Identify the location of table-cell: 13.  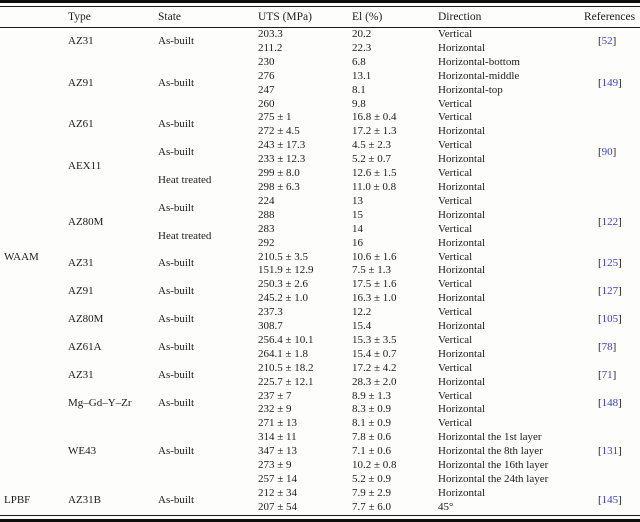
(357, 200).